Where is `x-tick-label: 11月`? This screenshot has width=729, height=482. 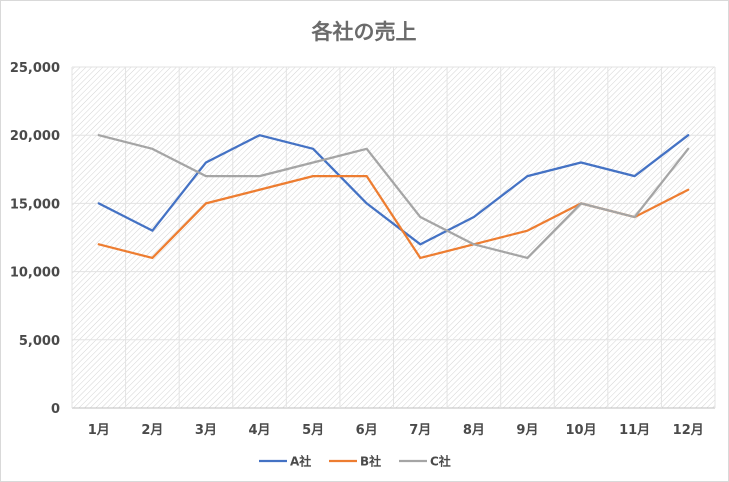 x-tick-label: 11月 is located at coordinates (634, 430).